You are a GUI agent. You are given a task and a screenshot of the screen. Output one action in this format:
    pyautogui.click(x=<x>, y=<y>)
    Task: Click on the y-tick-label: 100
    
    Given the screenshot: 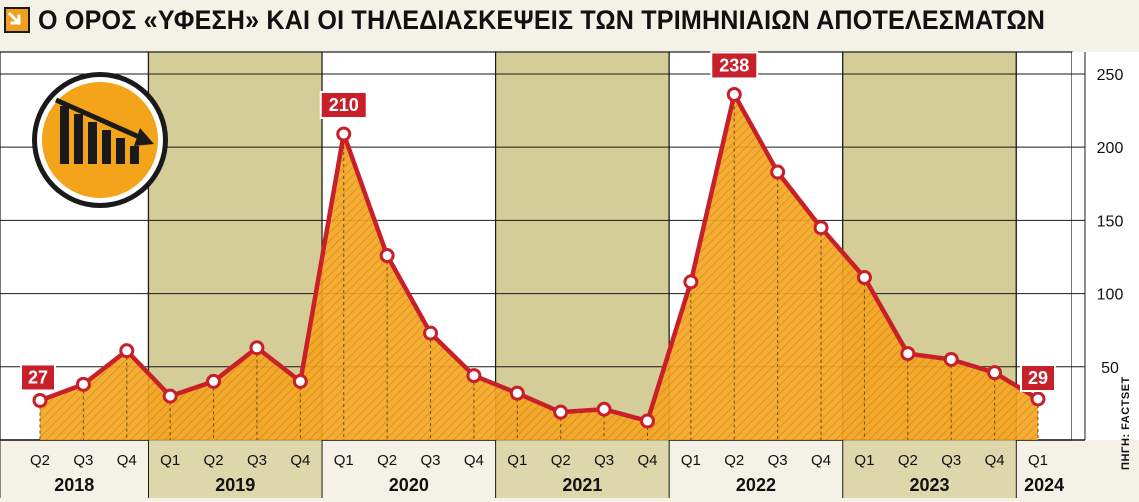 What is the action you would take?
    pyautogui.click(x=1110, y=295)
    